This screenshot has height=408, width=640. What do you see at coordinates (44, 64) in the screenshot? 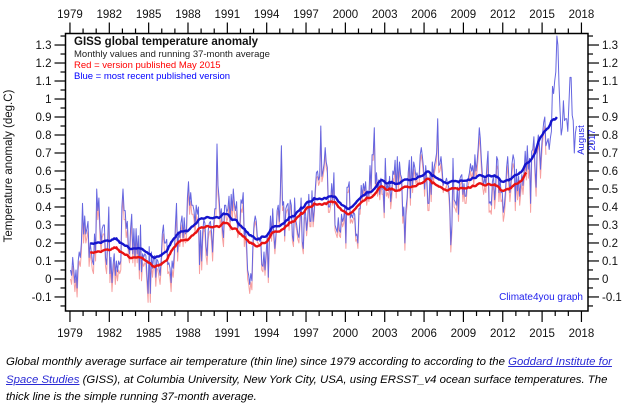
I see `y-tick-label-left: 1.2` at bounding box center [44, 64].